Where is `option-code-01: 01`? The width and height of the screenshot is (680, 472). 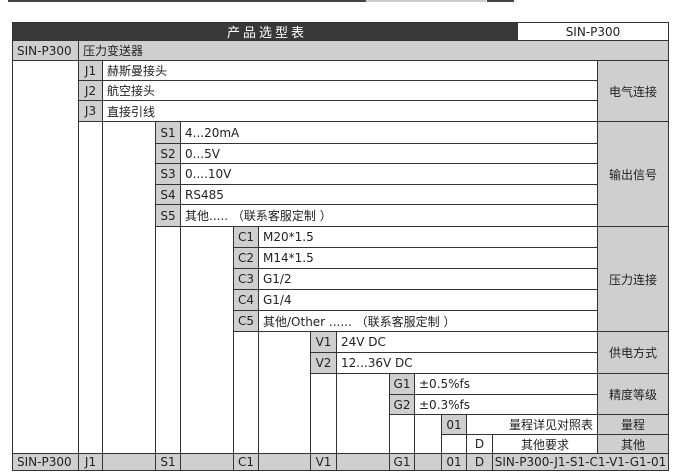
option-code-01: 01 is located at coordinates (454, 424).